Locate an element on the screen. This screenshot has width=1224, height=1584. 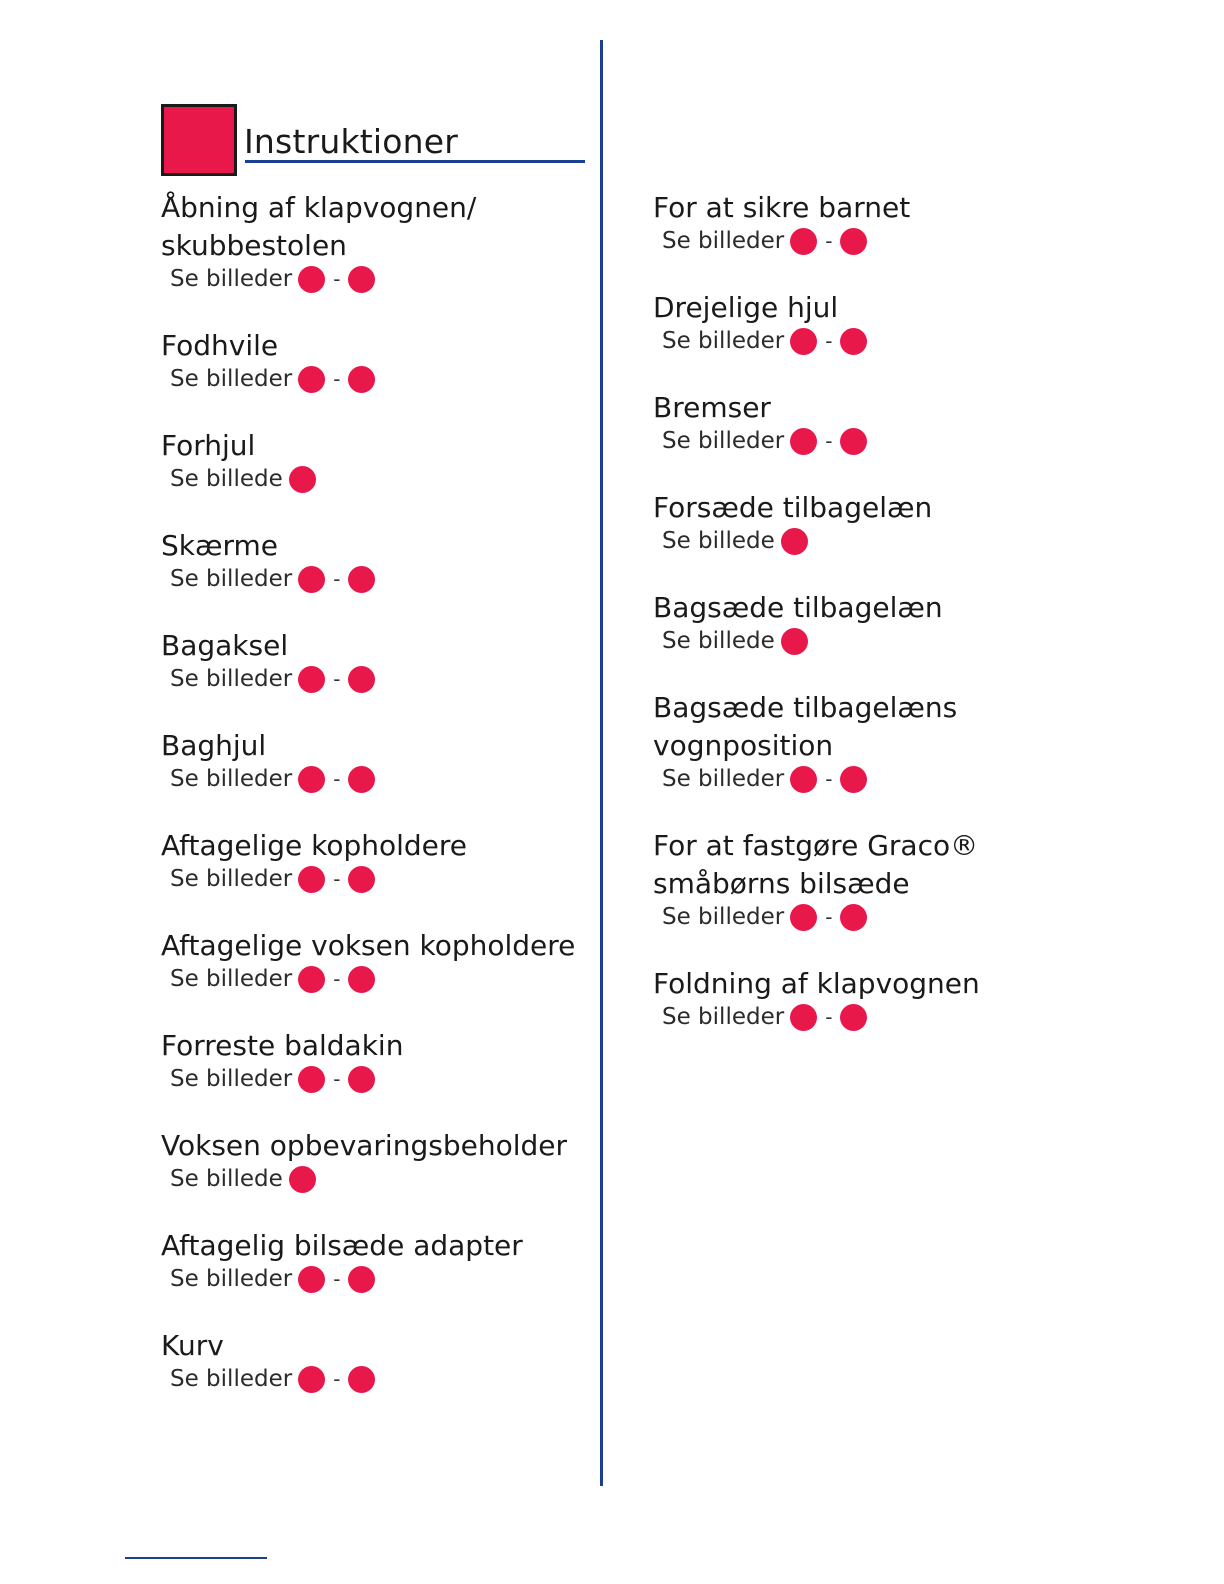
instruction-entry: Forhjul Se billede is located at coordinates (381, 460).